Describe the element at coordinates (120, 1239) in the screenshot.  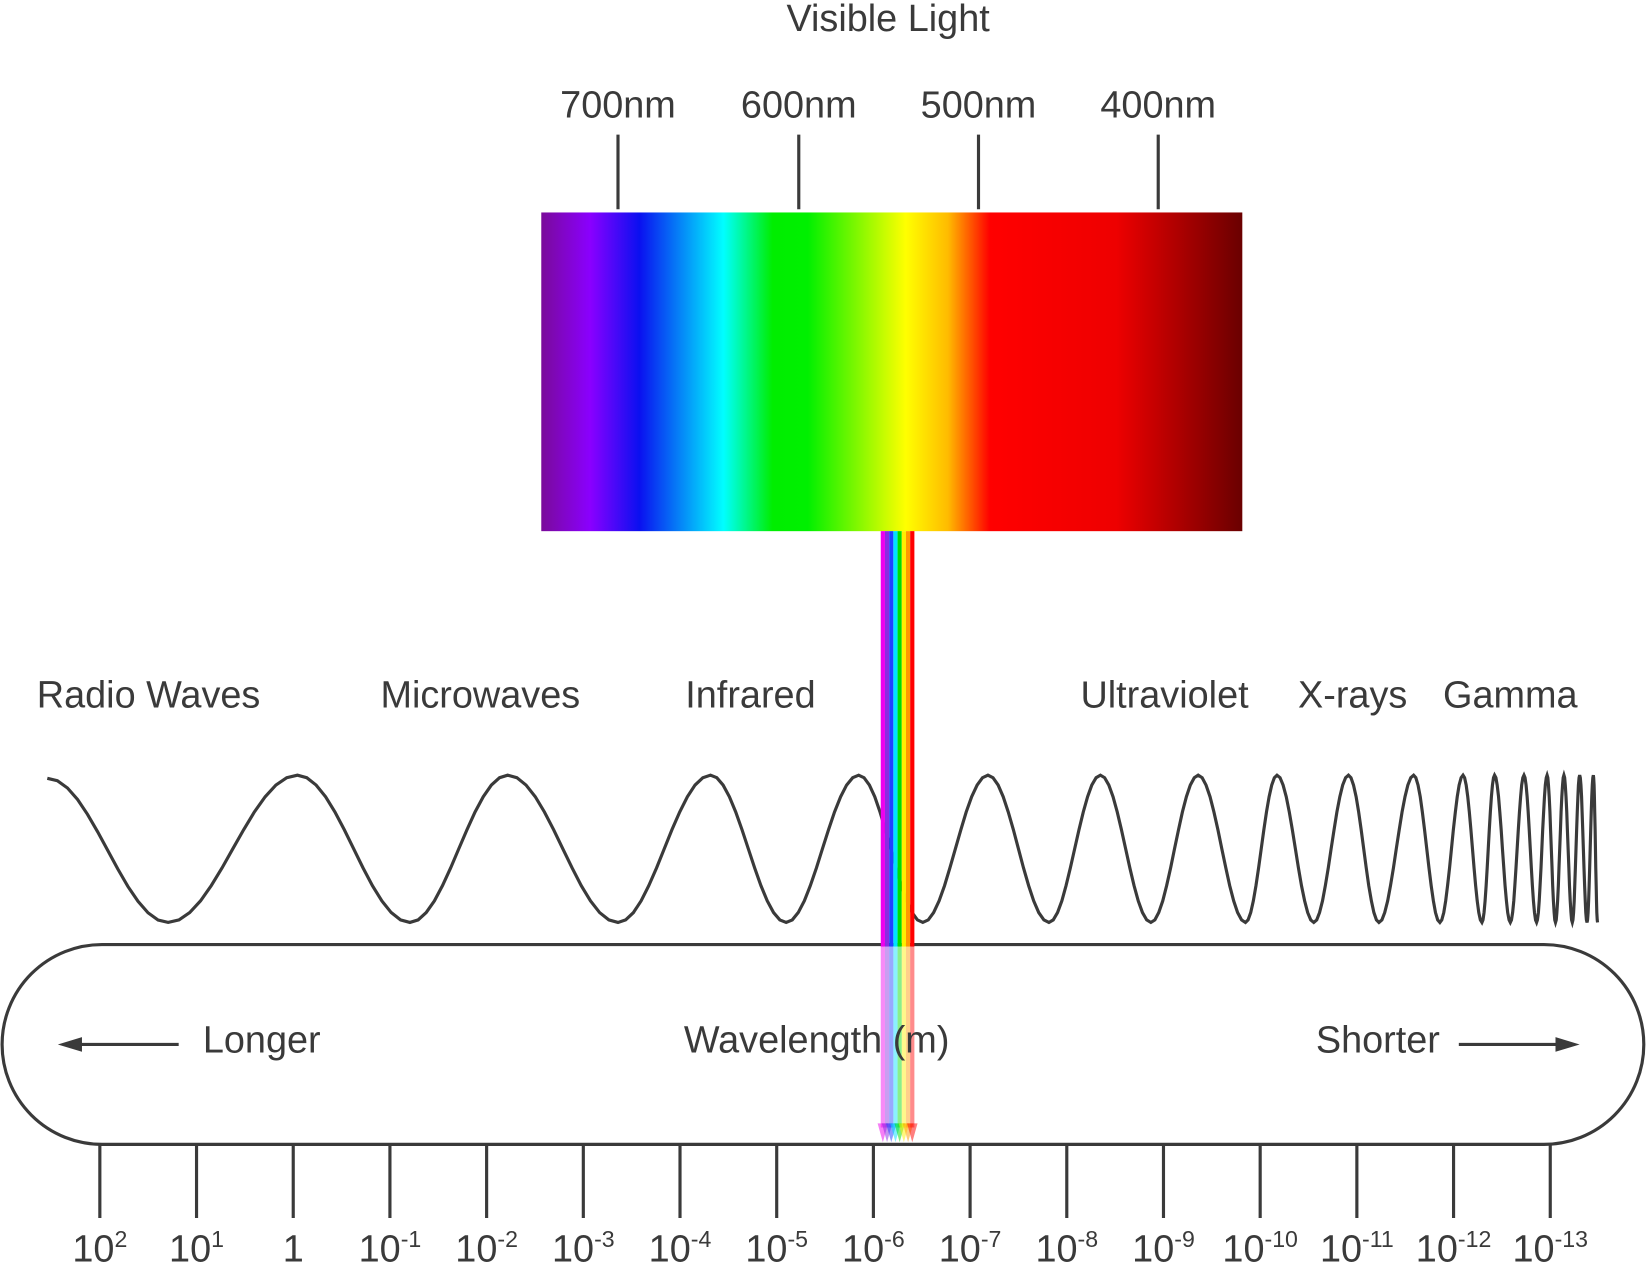
I see `tick-exponent: 2` at that location.